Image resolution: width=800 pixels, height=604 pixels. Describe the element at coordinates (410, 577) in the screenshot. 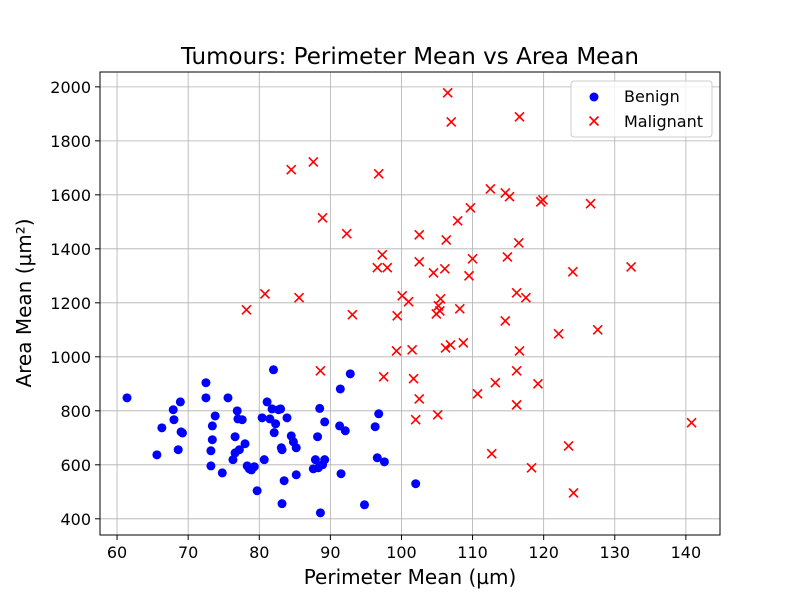

I see `x-axis-label: Perimeter Mean (µm)` at that location.